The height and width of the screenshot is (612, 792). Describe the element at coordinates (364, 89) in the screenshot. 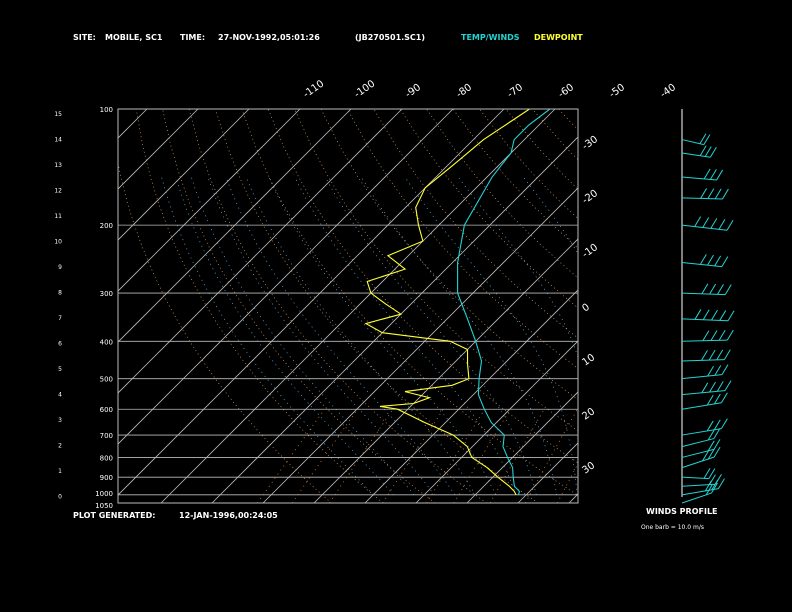

I see `top-temperature-tick-label: -100` at that location.